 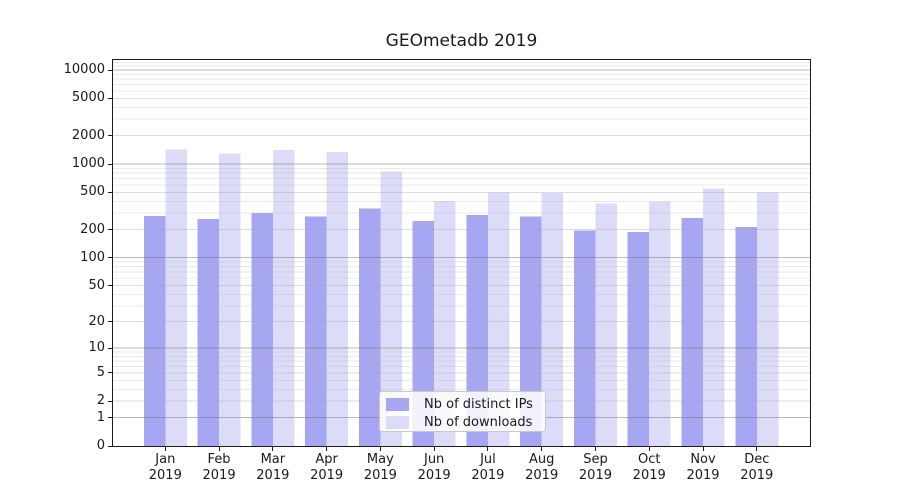 What do you see at coordinates (100, 445) in the screenshot?
I see `y-tick-label: 0` at bounding box center [100, 445].